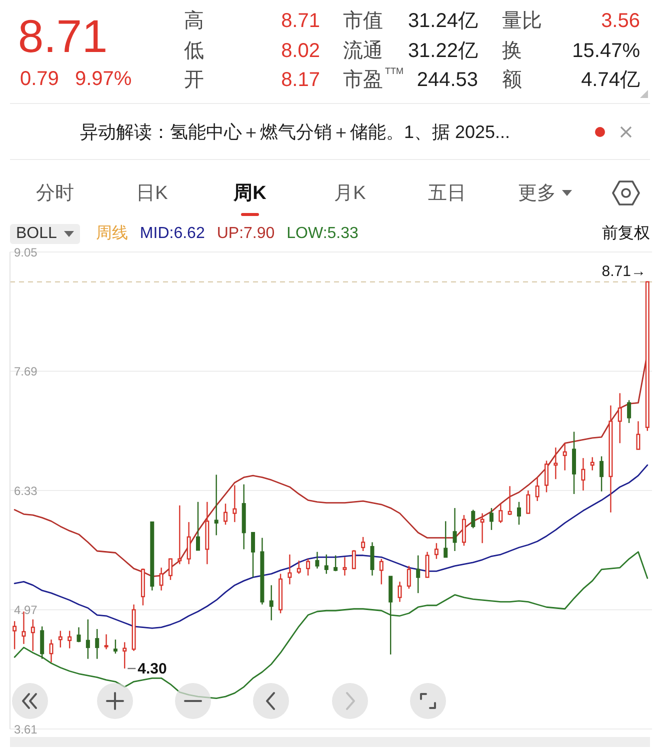 This screenshot has width=660, height=748. I want to click on legend-title: BOLL, so click(36, 234).